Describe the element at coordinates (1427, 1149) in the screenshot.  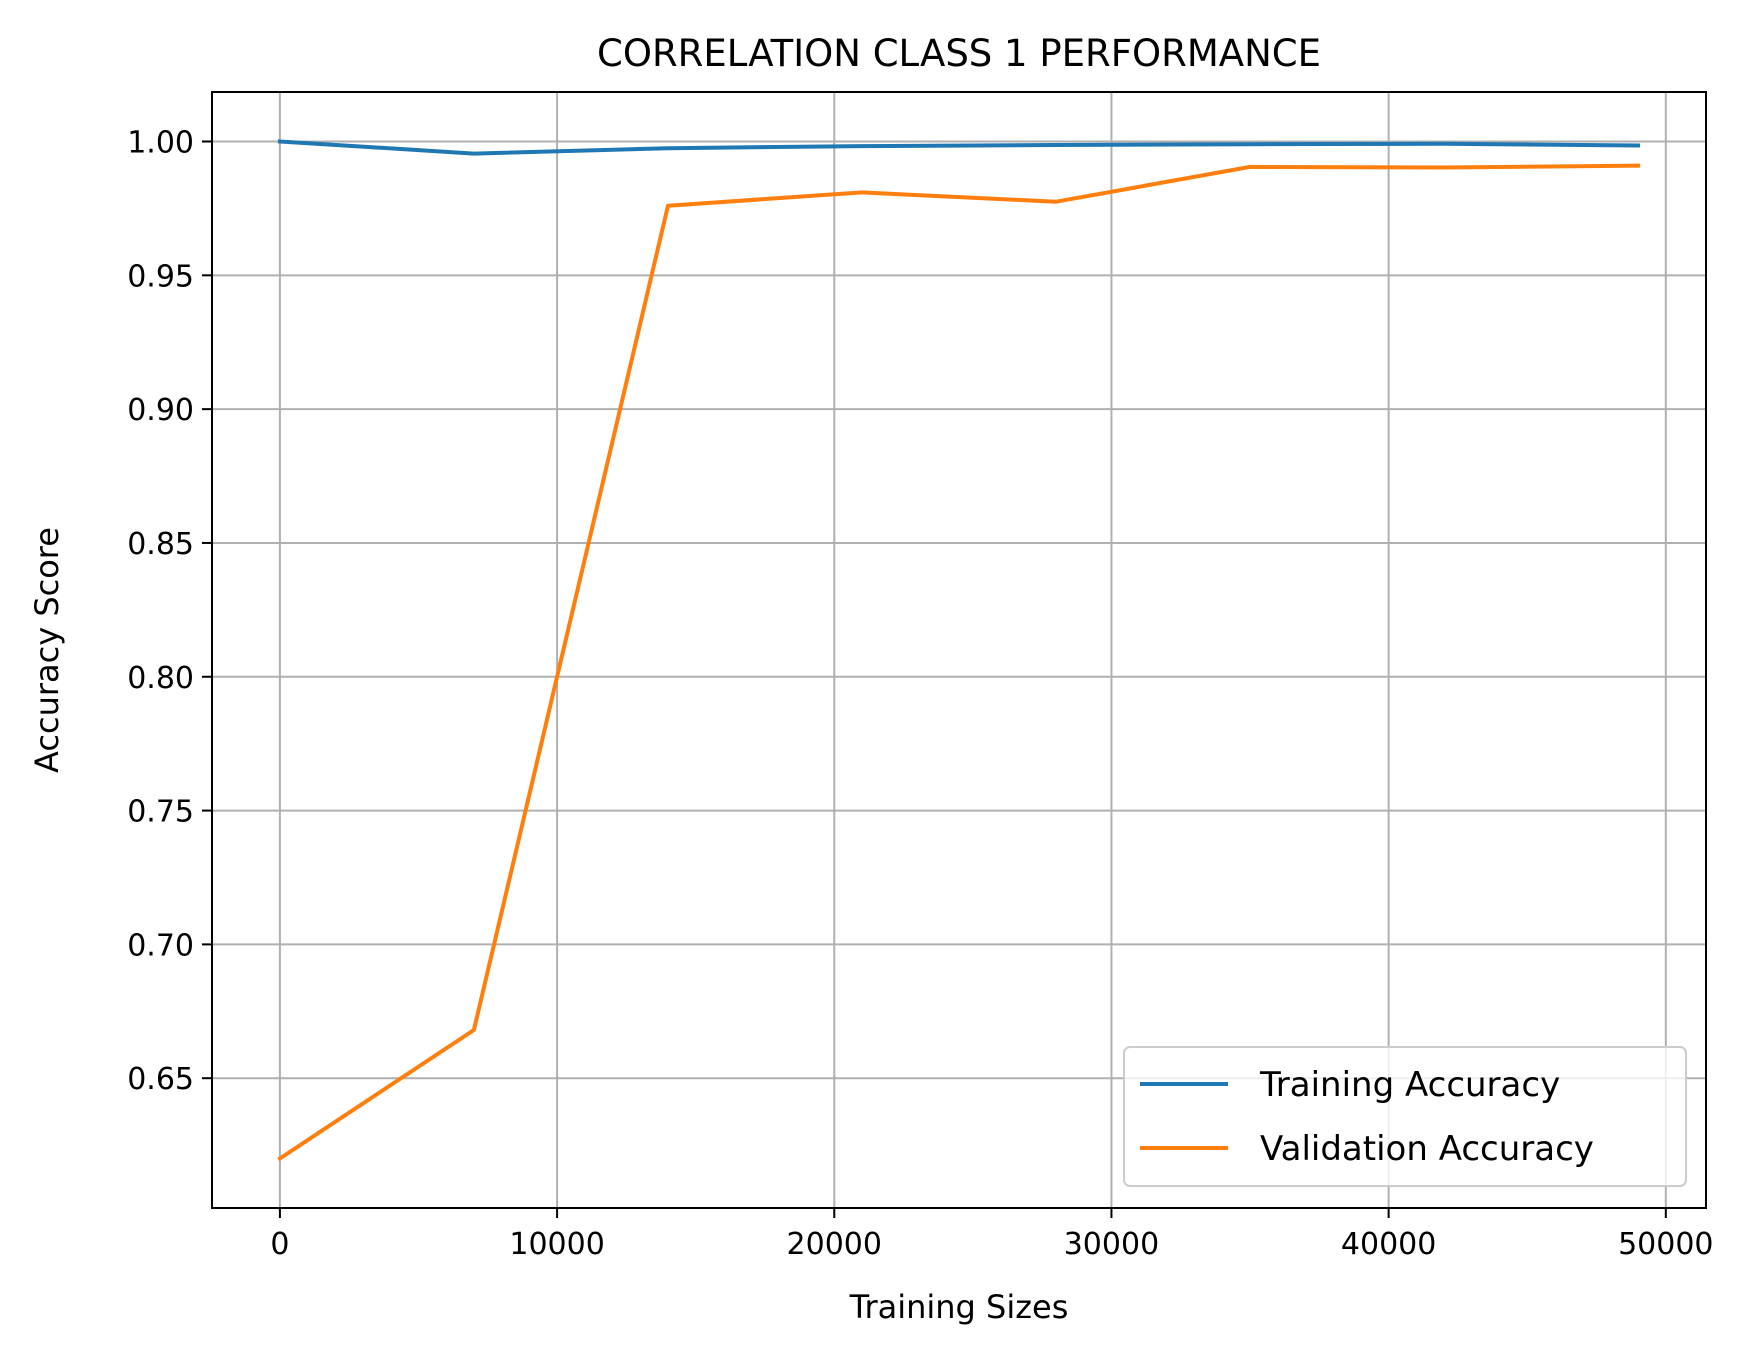
I see `legend-label-validation: Validation Accuracy` at that location.